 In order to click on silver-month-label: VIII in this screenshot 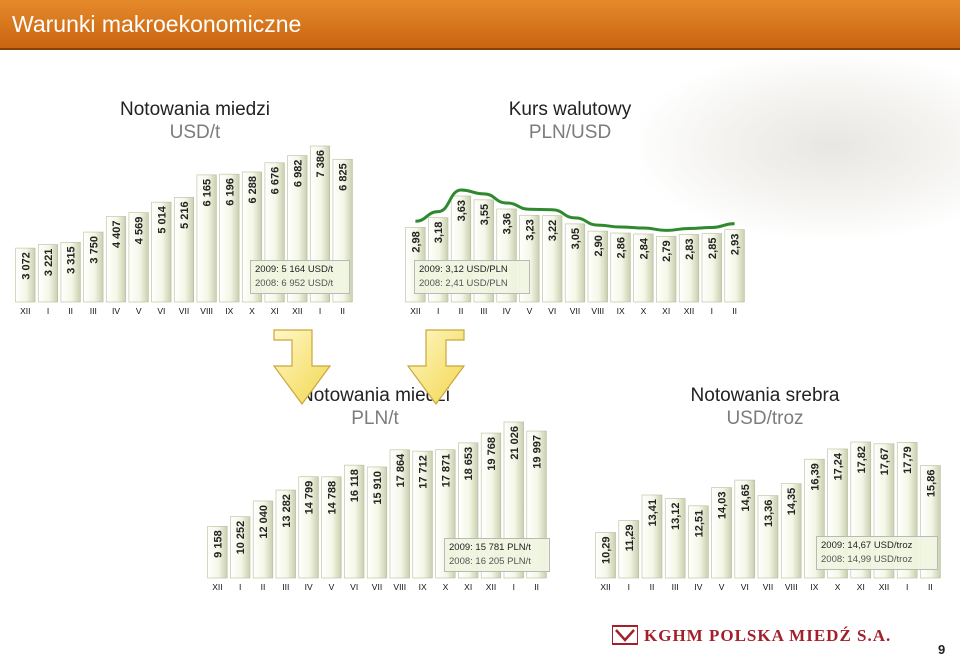, I will do `click(791, 587)`.